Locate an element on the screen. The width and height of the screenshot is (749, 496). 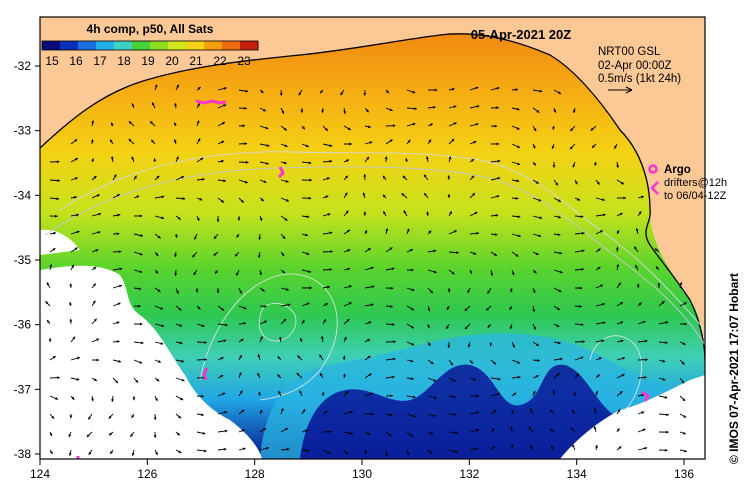
x-tick-label: 136 is located at coordinates (684, 474).